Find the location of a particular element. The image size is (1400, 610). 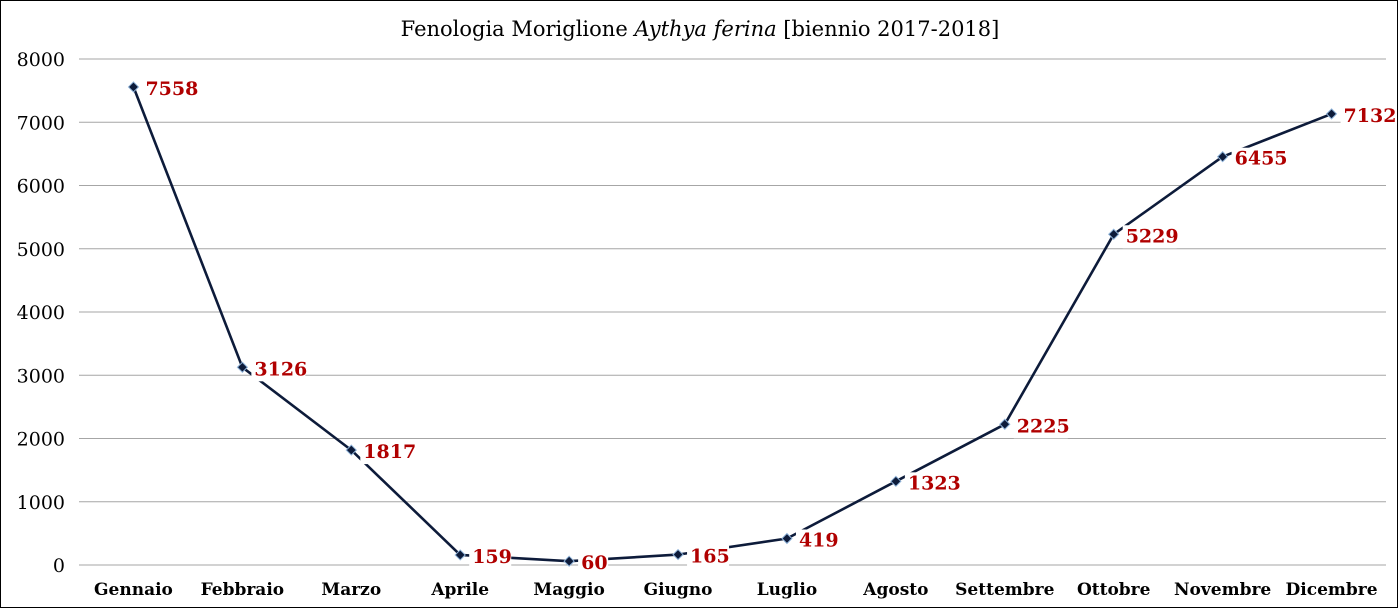

x-tick-label: Novembre is located at coordinates (1222, 590).